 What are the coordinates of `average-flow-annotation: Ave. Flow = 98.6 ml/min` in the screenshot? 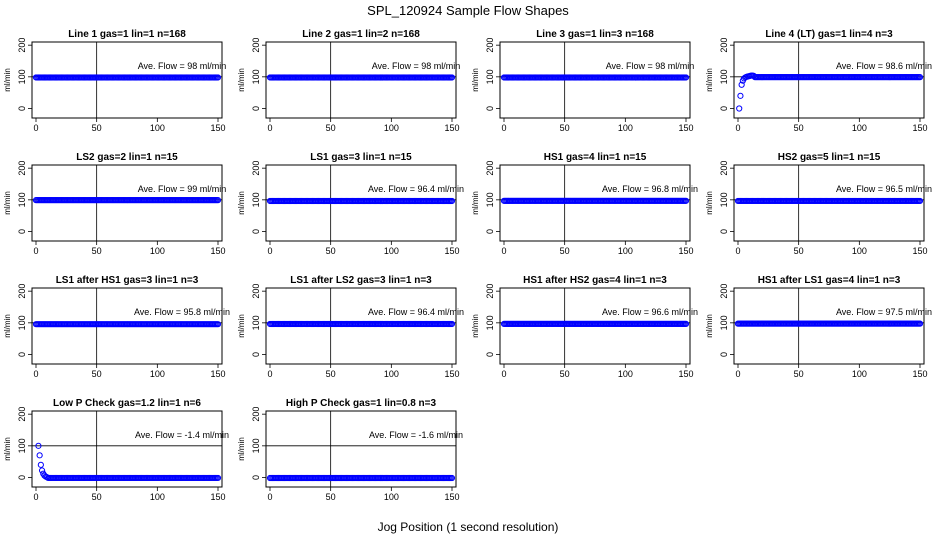 It's located at (884, 66).